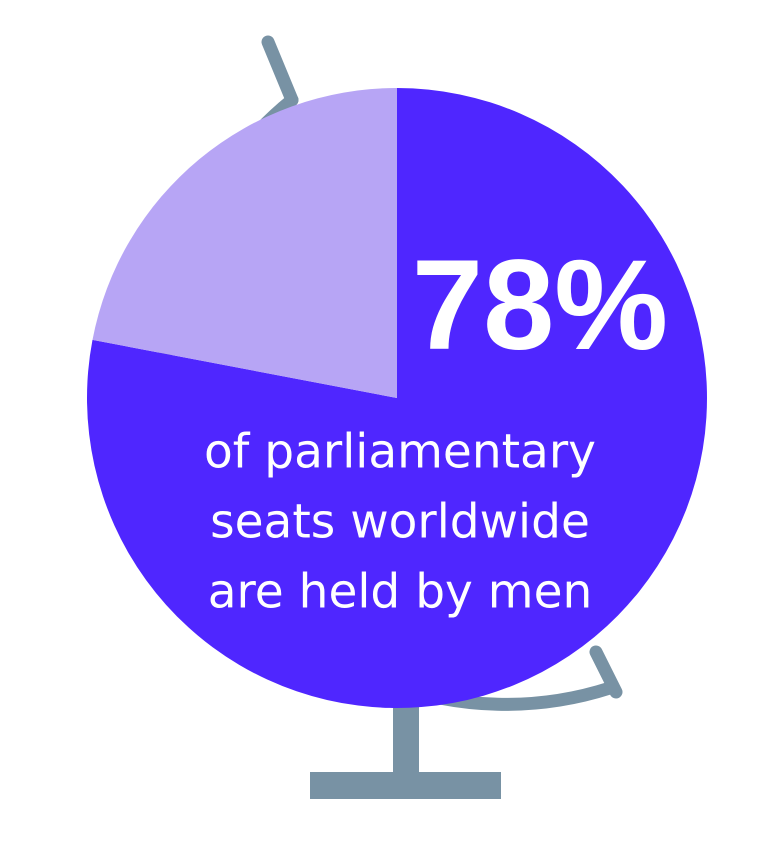 Image resolution: width=760 pixels, height=852 pixels. What do you see at coordinates (400, 592) in the screenshot?
I see `annotation: are held by men` at bounding box center [400, 592].